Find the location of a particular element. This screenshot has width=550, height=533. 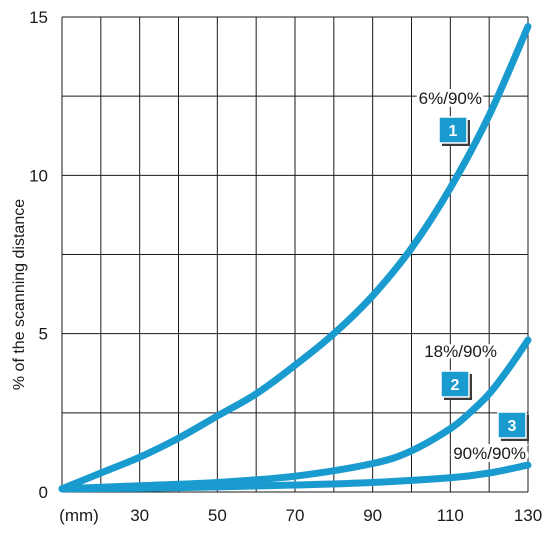

x-tick-label: 90 is located at coordinates (372, 515).